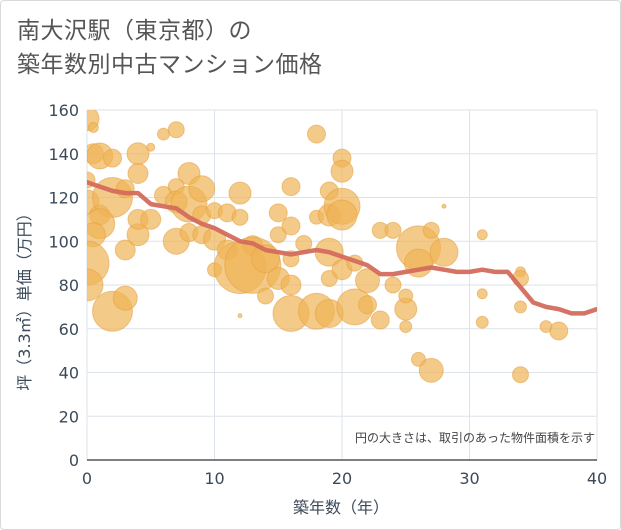 This screenshot has height=530, width=621. What do you see at coordinates (63, 110) in the screenshot?
I see `y-tick-label-160: 160` at bounding box center [63, 110].